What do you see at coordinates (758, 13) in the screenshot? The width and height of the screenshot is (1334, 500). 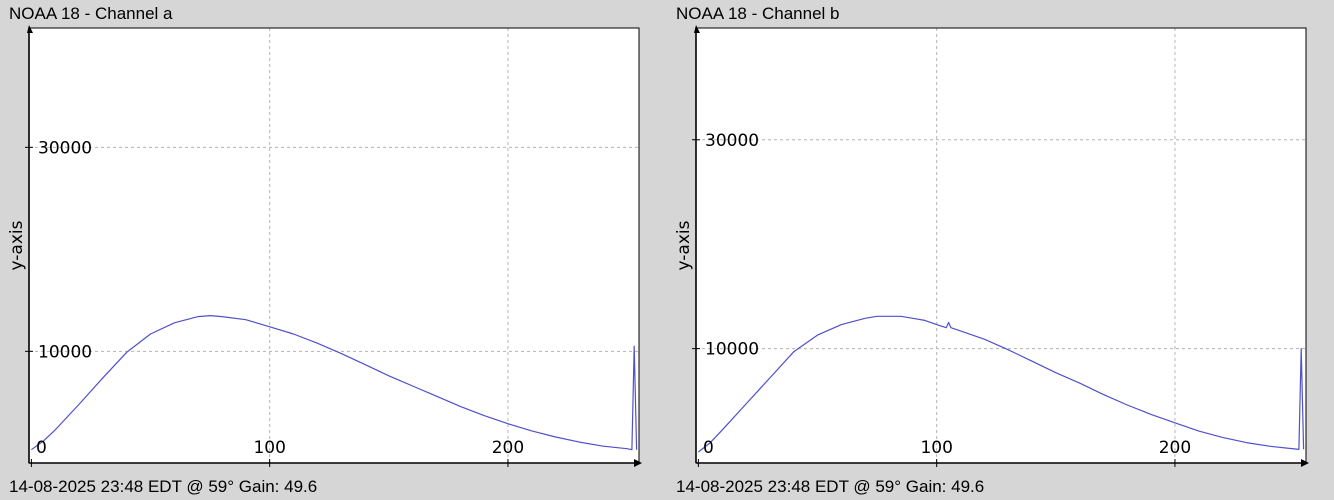 I see `channel-b-title: NOAA 18 - Channel b` at bounding box center [758, 13].